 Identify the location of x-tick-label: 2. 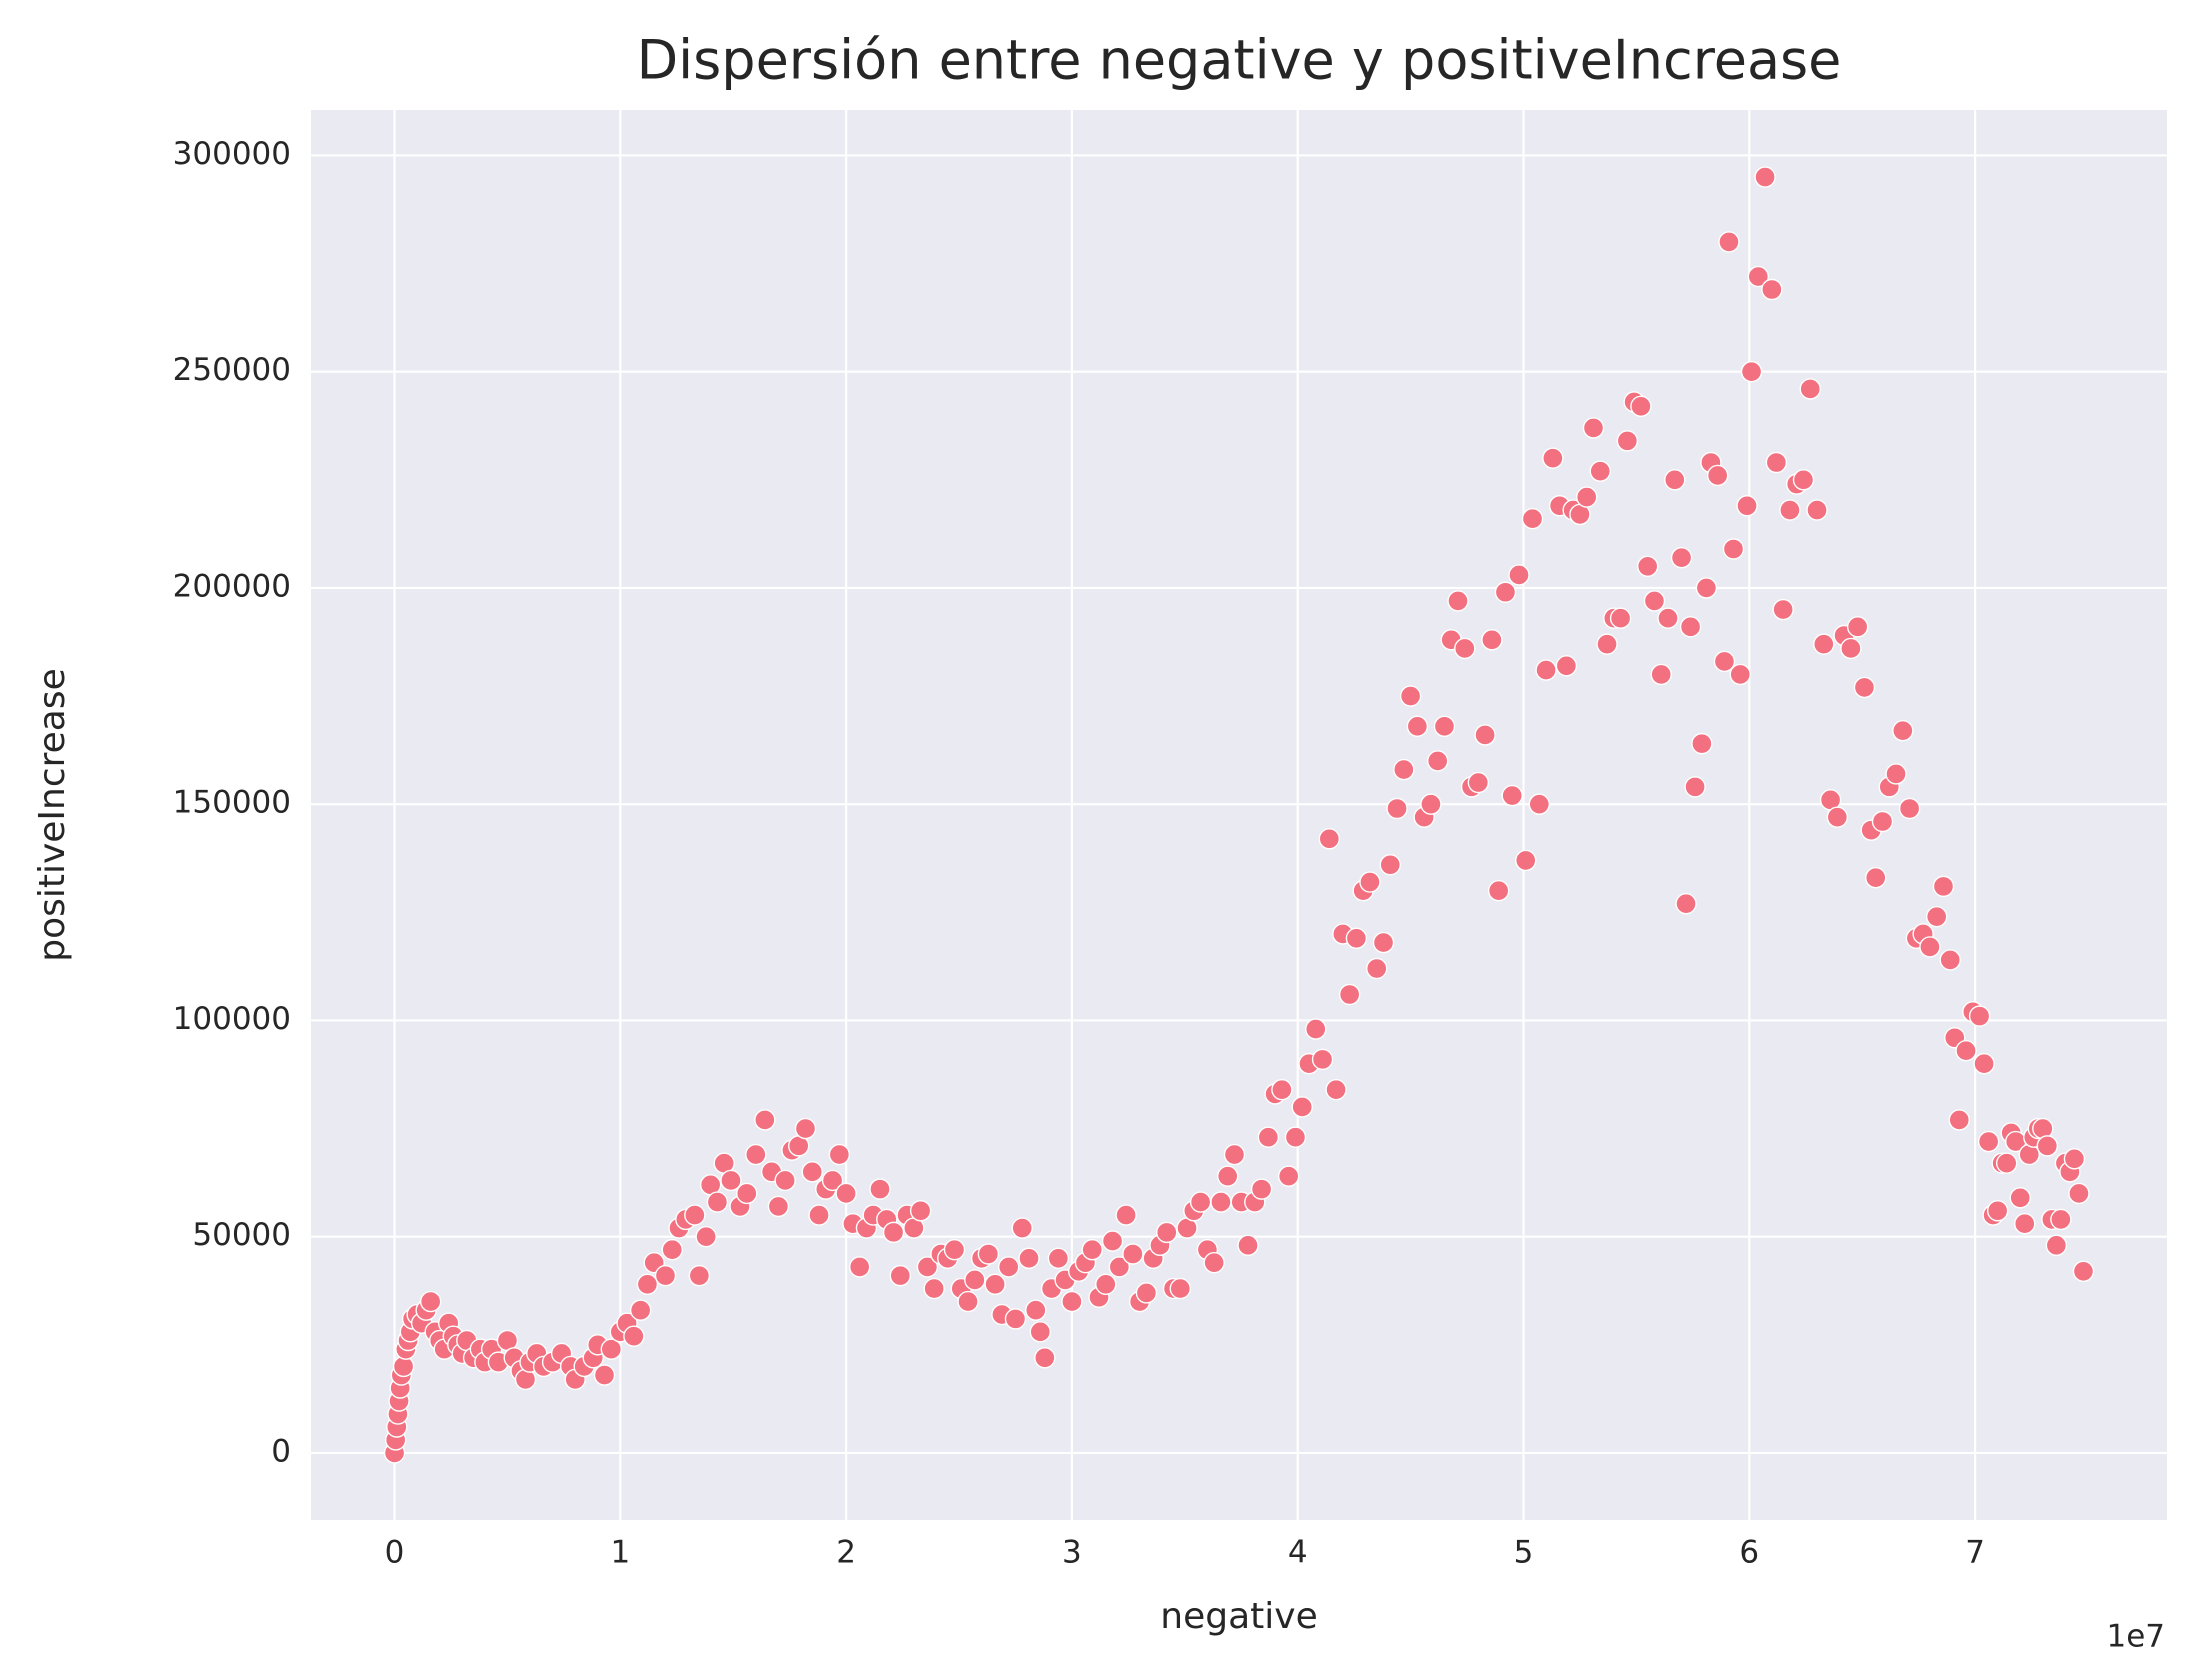
(846, 1553).